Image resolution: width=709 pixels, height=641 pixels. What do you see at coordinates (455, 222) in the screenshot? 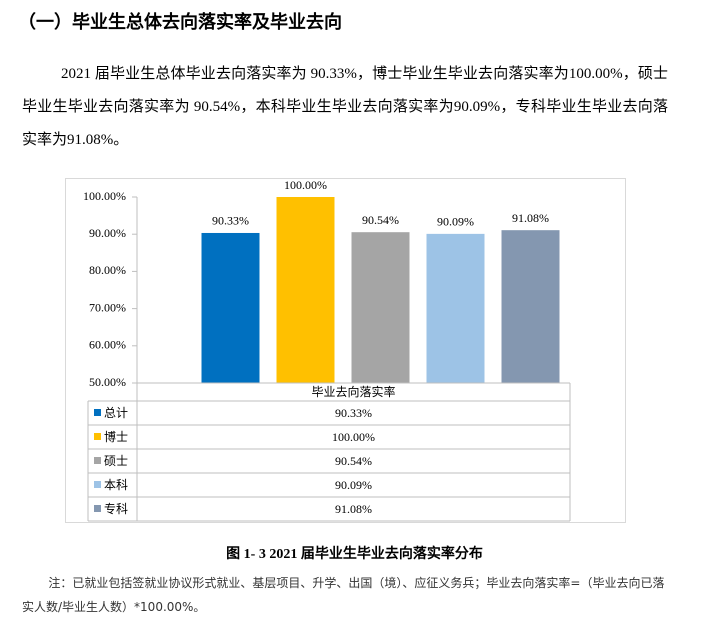
I see `value-label: 90.09%` at bounding box center [455, 222].